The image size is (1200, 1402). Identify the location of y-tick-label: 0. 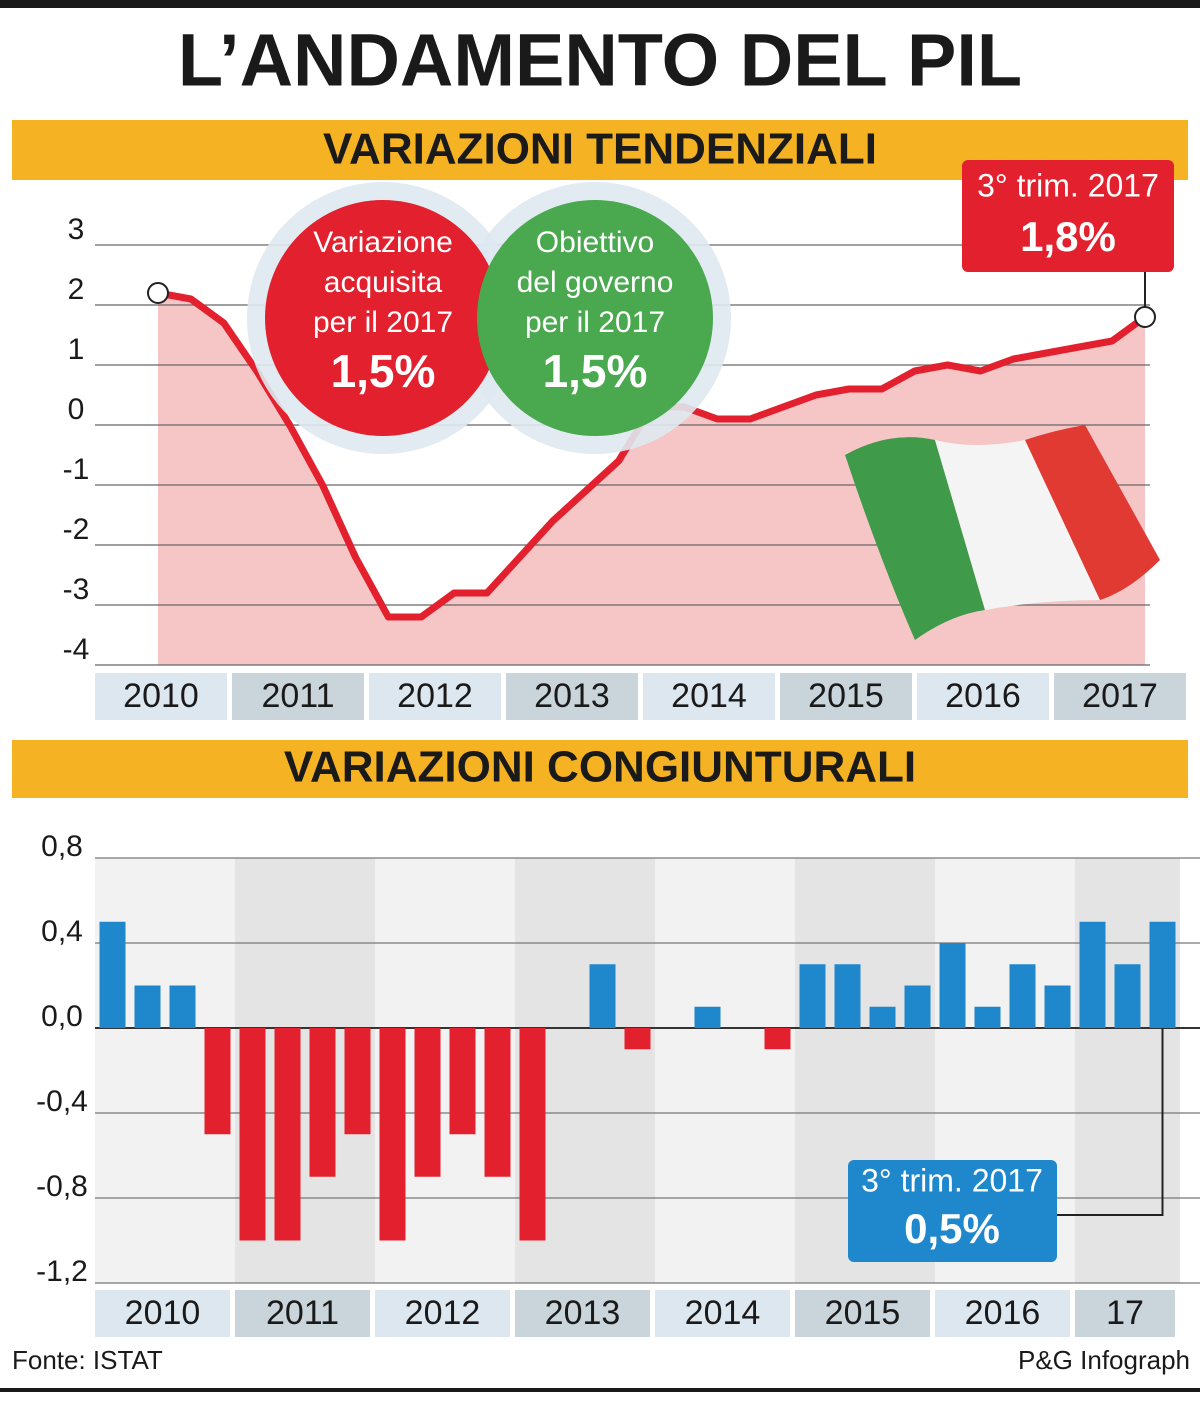
(76, 409).